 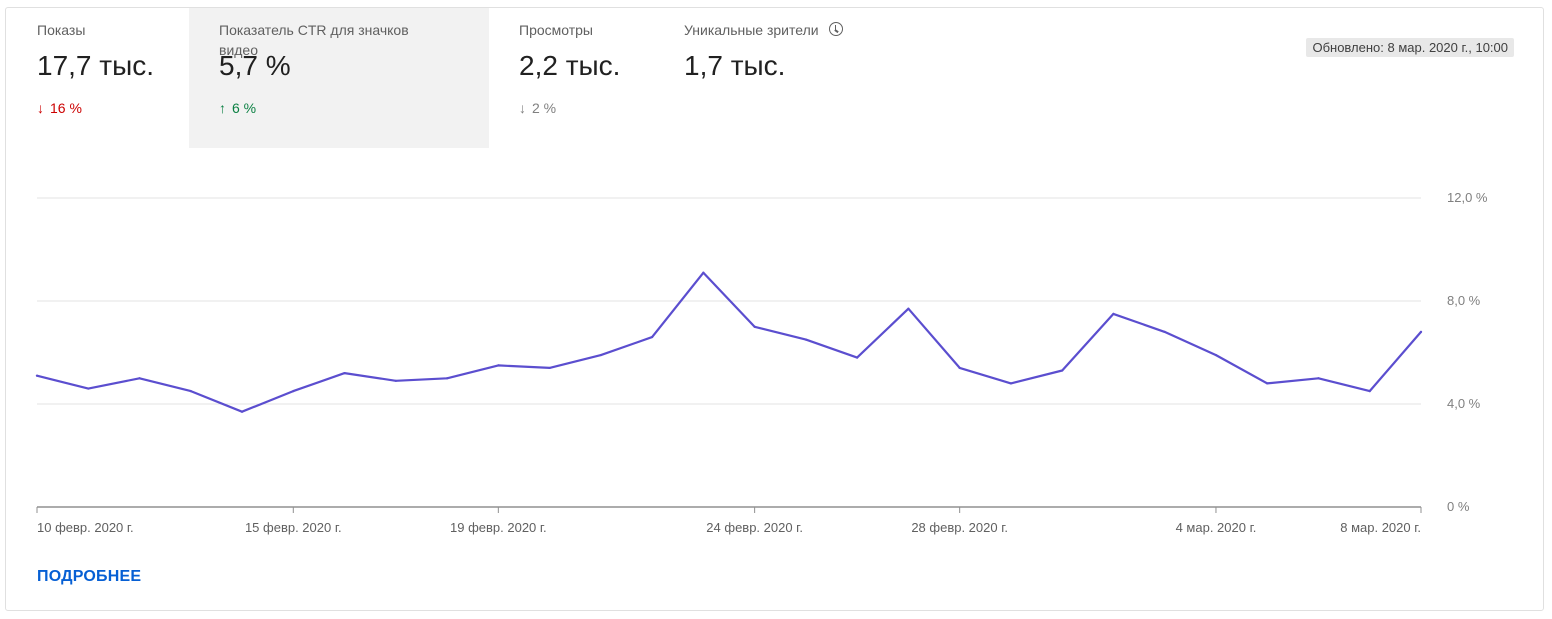 What do you see at coordinates (570, 65) in the screenshot?
I see `metric-value: 2,2 тыс.` at bounding box center [570, 65].